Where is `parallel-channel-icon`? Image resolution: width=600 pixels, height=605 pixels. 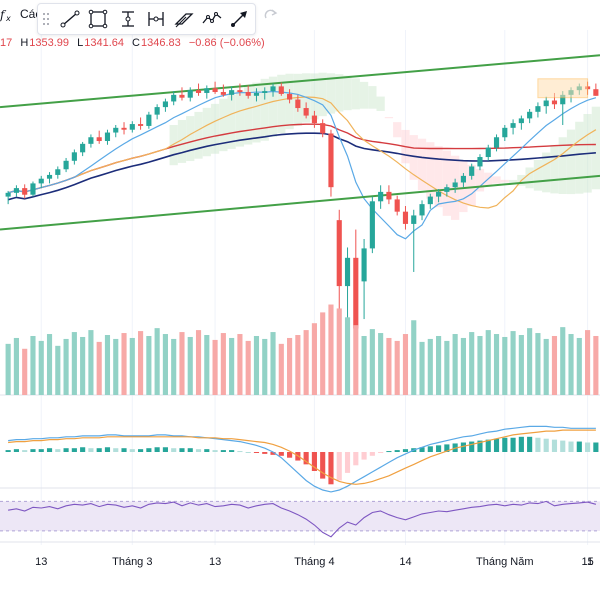
parallel-channel-icon is located at coordinates (184, 19).